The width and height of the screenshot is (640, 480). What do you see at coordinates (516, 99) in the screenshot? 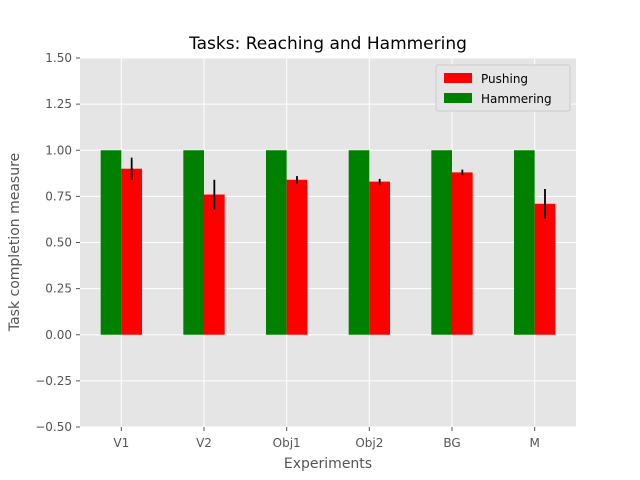
I see `legend-label-hammering: Hammering` at bounding box center [516, 99].